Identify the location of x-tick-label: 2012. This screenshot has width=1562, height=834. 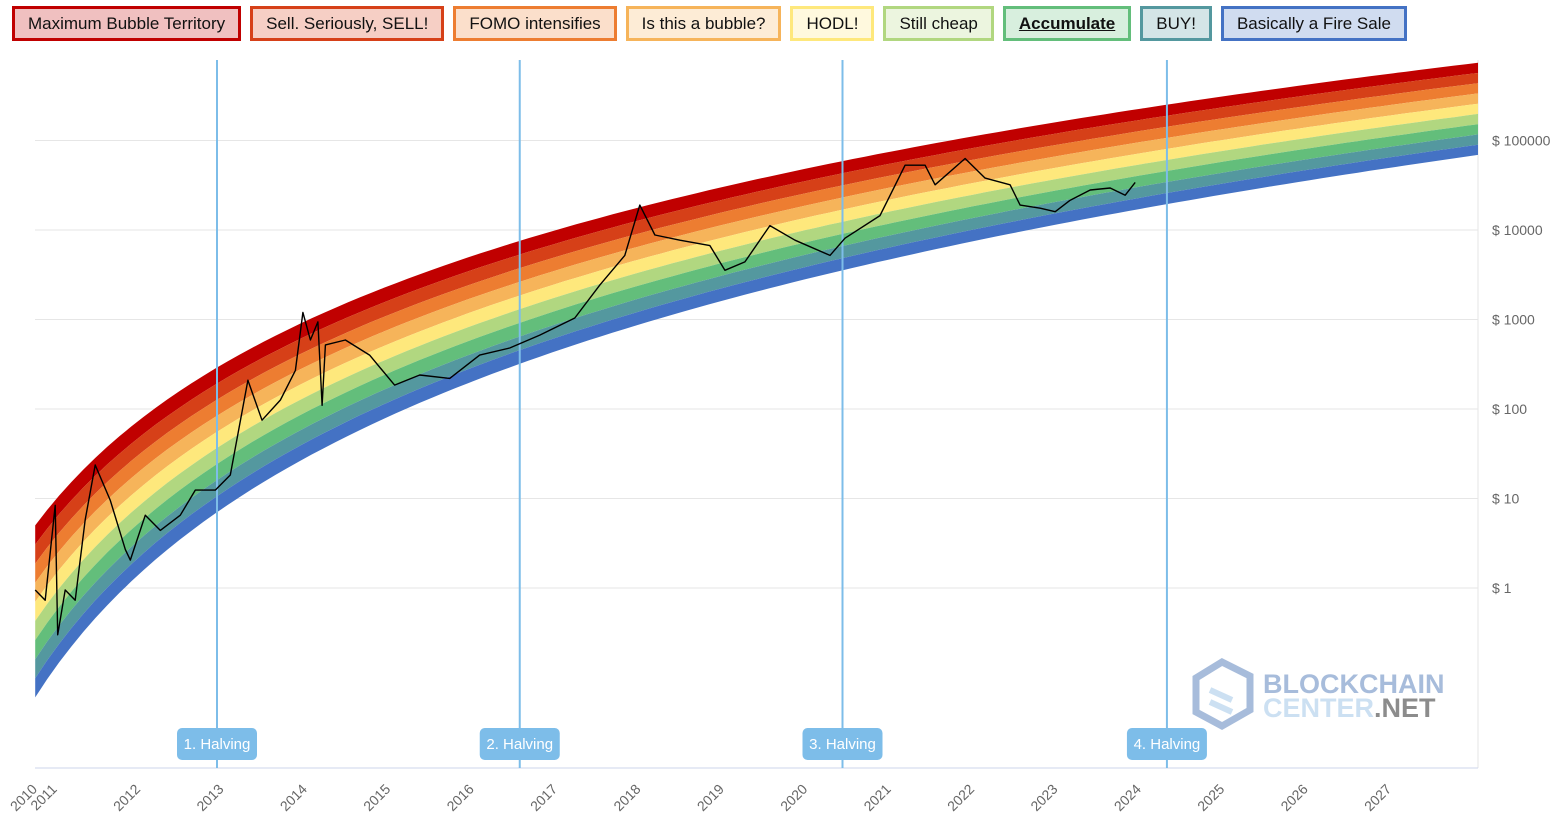
(126, 797).